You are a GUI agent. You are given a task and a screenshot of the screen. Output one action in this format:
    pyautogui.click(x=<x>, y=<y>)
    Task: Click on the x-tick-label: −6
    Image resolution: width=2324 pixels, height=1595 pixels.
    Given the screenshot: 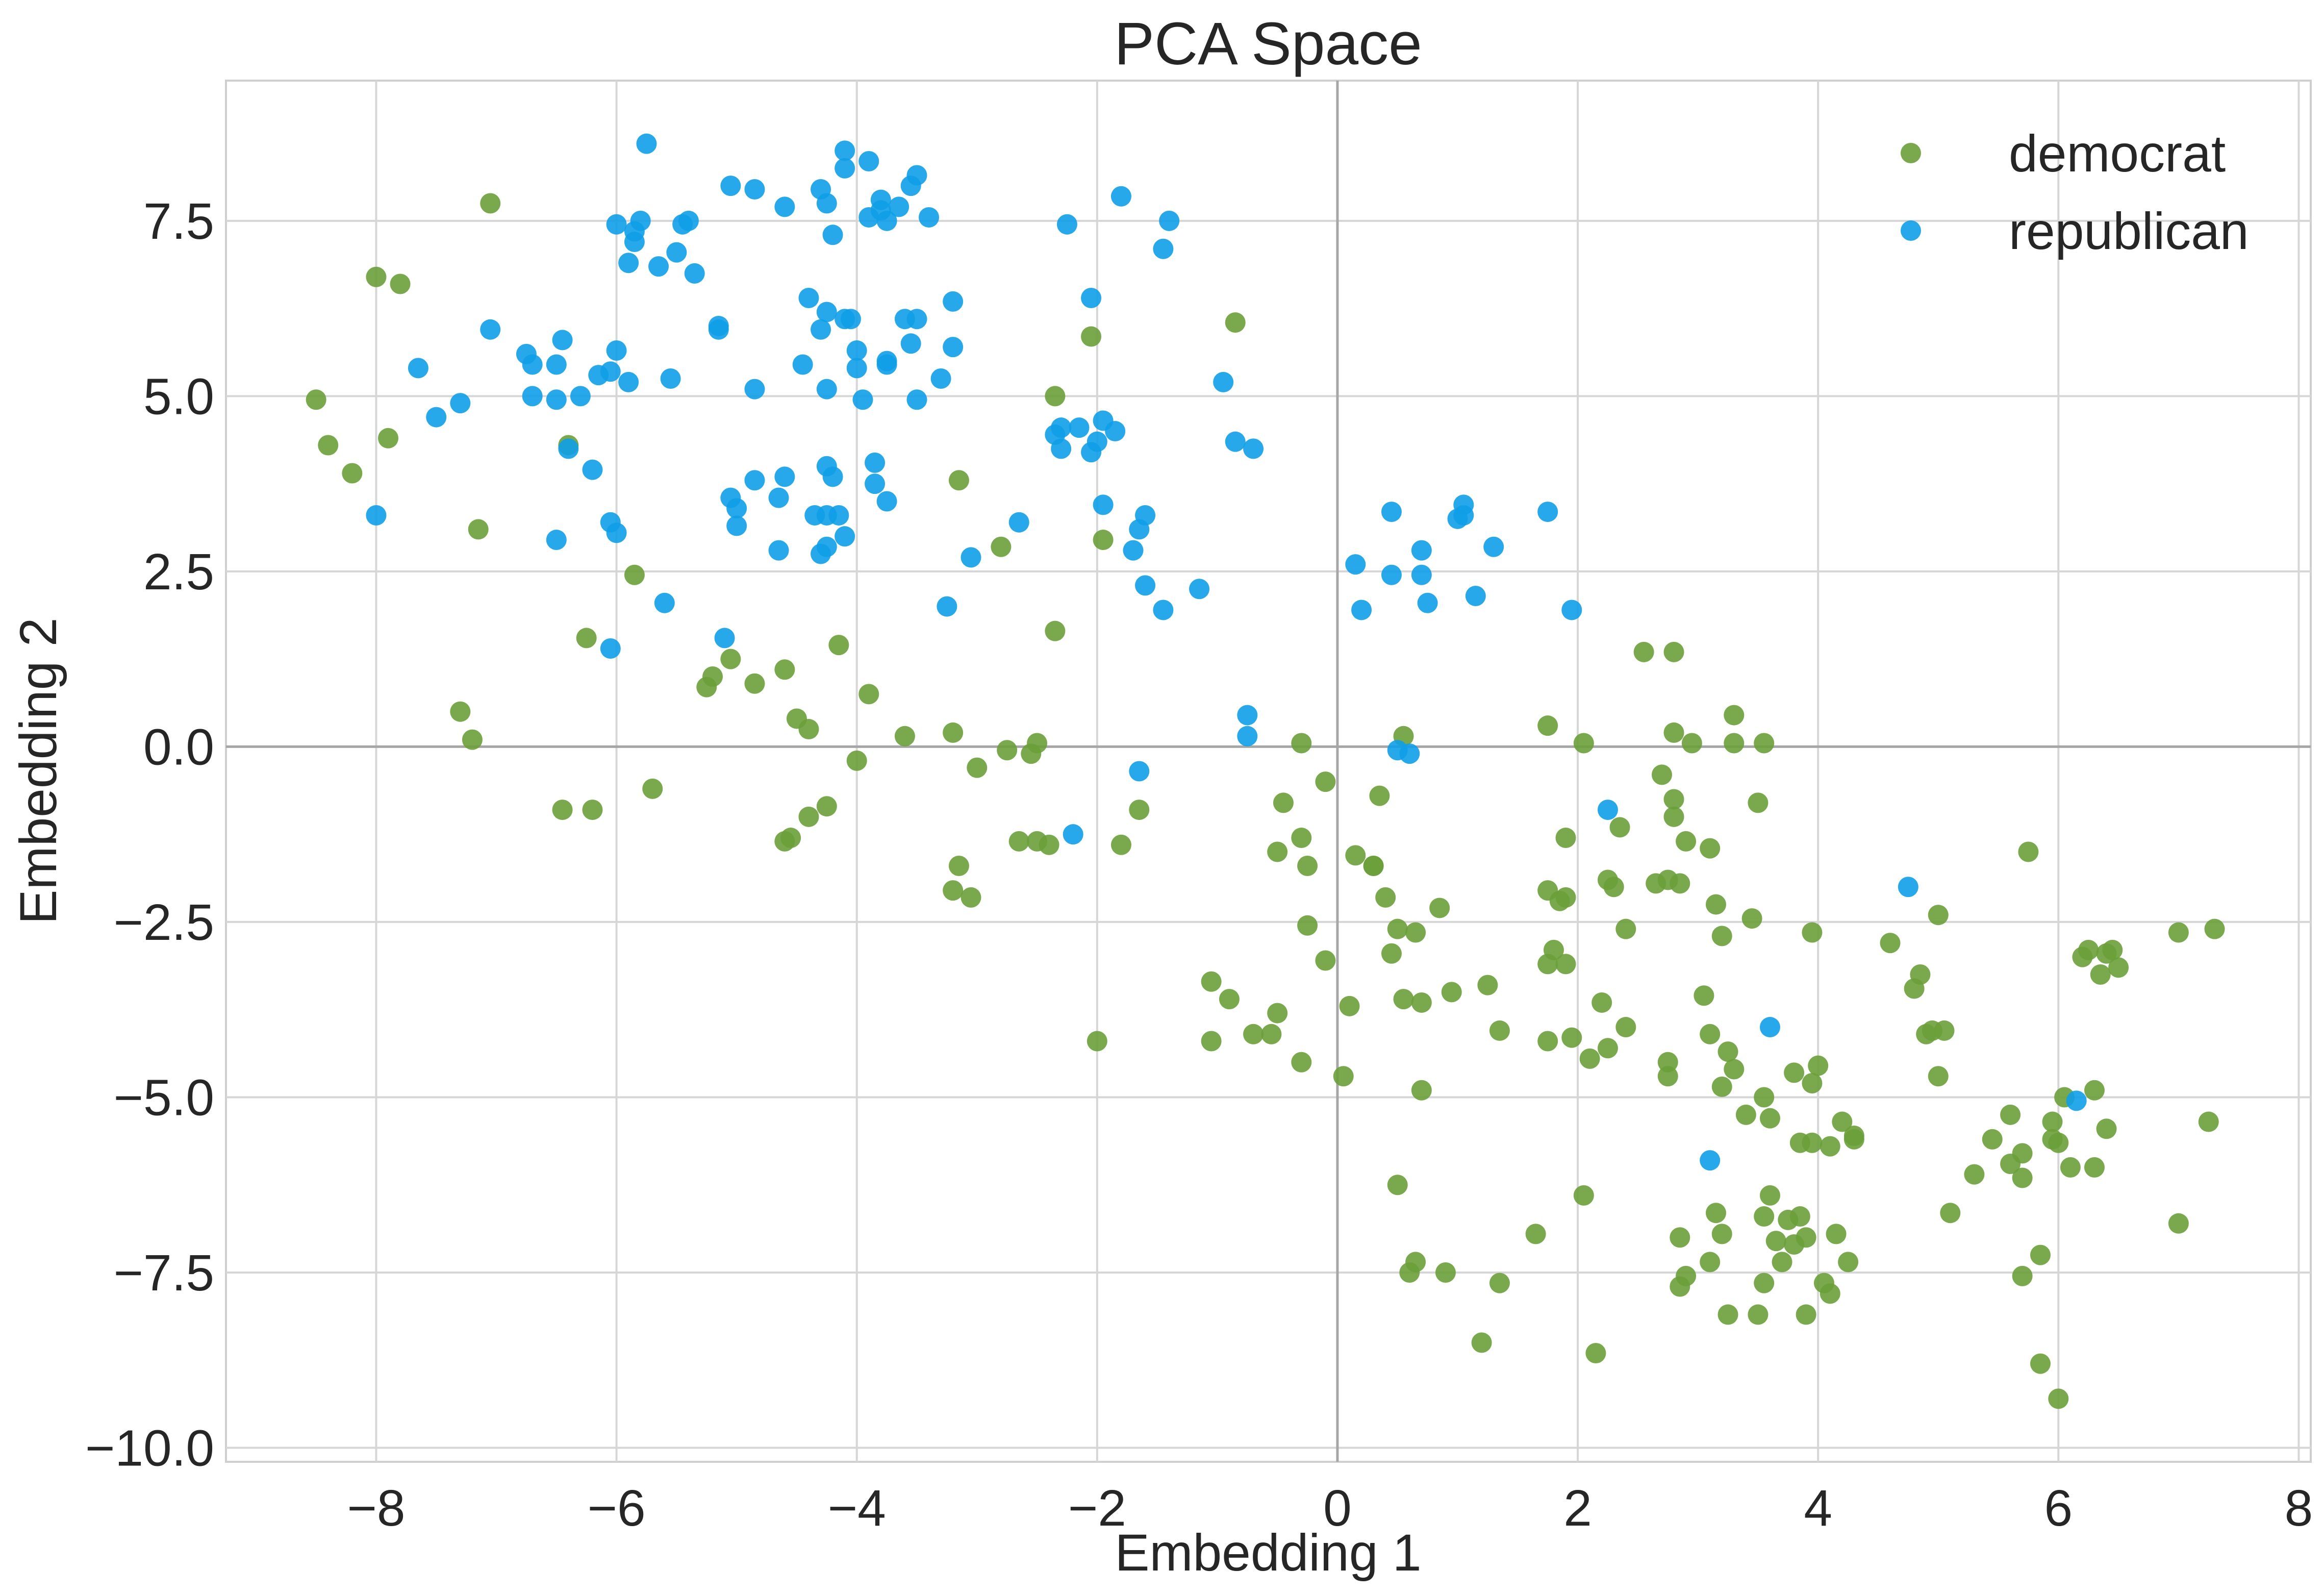 What is the action you would take?
    pyautogui.click(x=617, y=1508)
    